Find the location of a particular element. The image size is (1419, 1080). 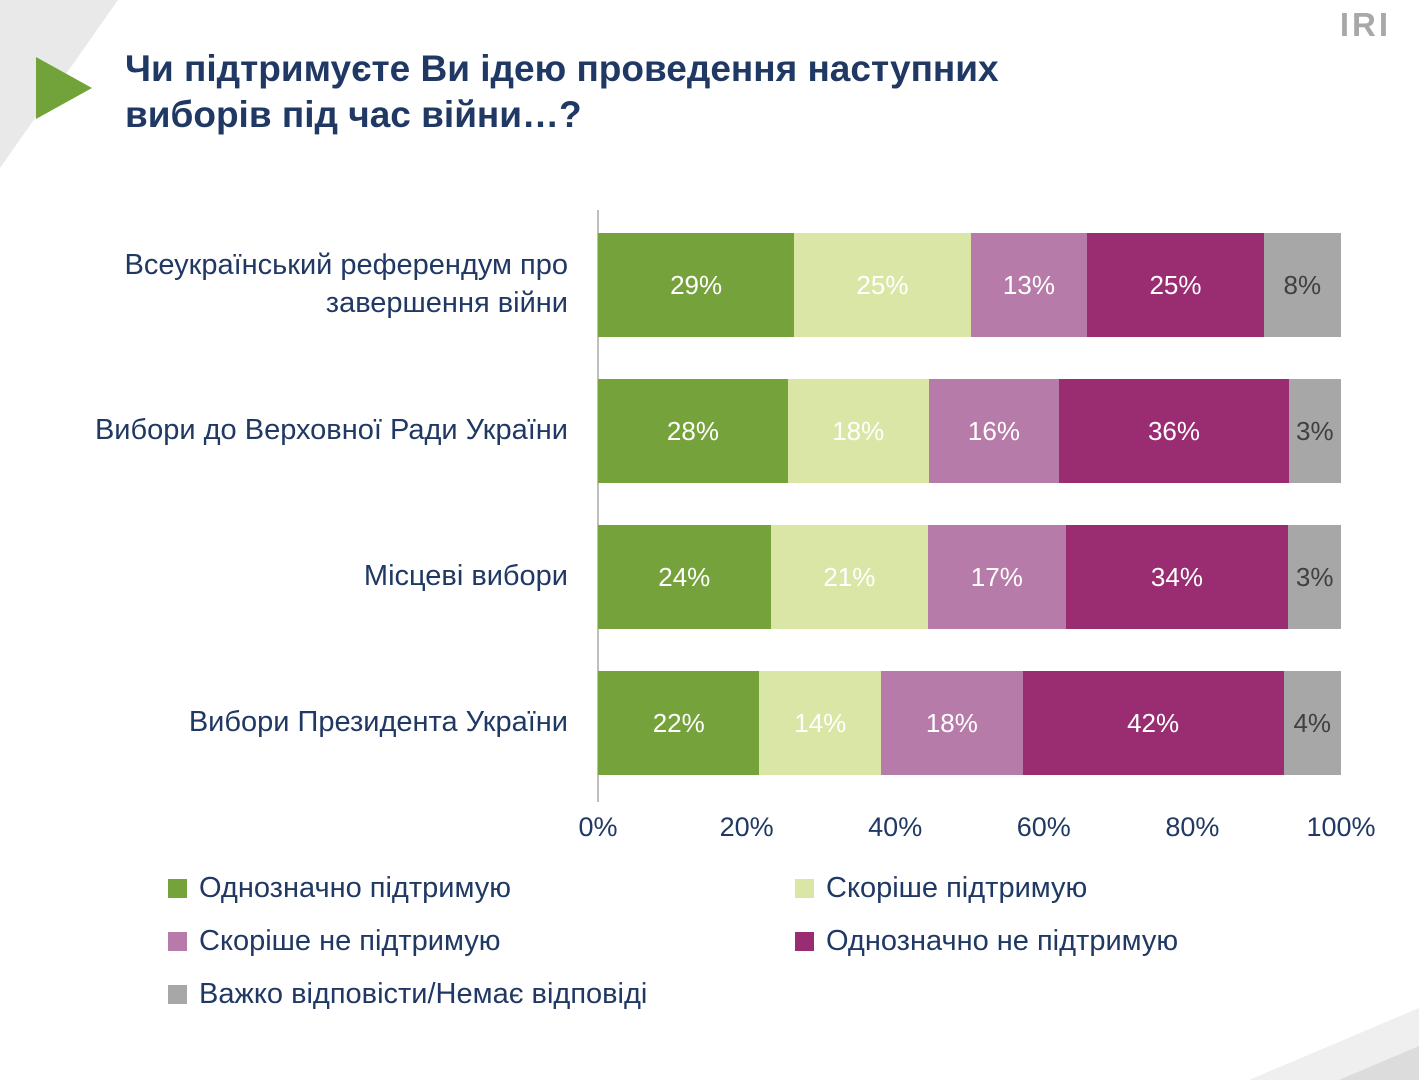

x-axis-tick: 60% is located at coordinates (1043, 827).